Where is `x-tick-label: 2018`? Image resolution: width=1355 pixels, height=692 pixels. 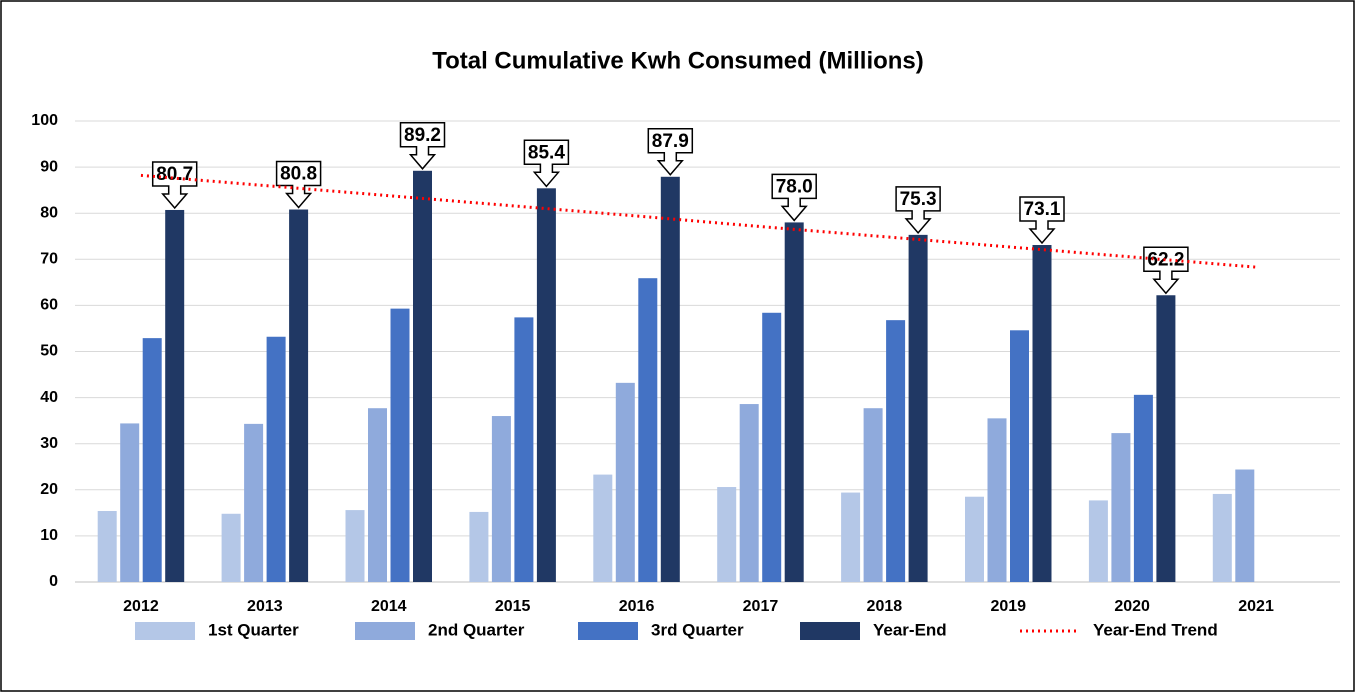 x-tick-label: 2018 is located at coordinates (885, 606).